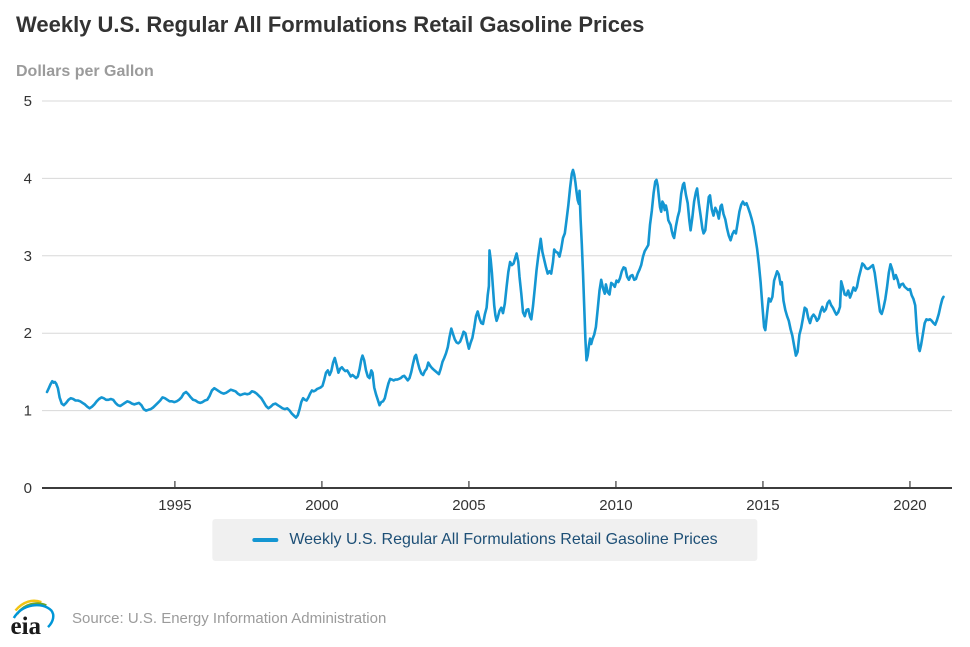 The image size is (970, 647). I want to click on eia-logo-text: eia, so click(26, 626).